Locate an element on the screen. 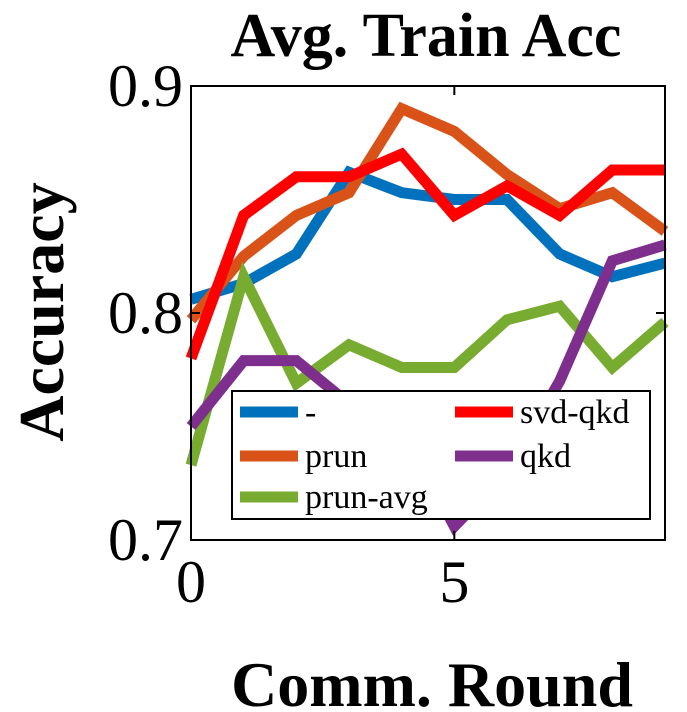 The image size is (687, 712). x-tick-label: 5 is located at coordinates (454, 582).